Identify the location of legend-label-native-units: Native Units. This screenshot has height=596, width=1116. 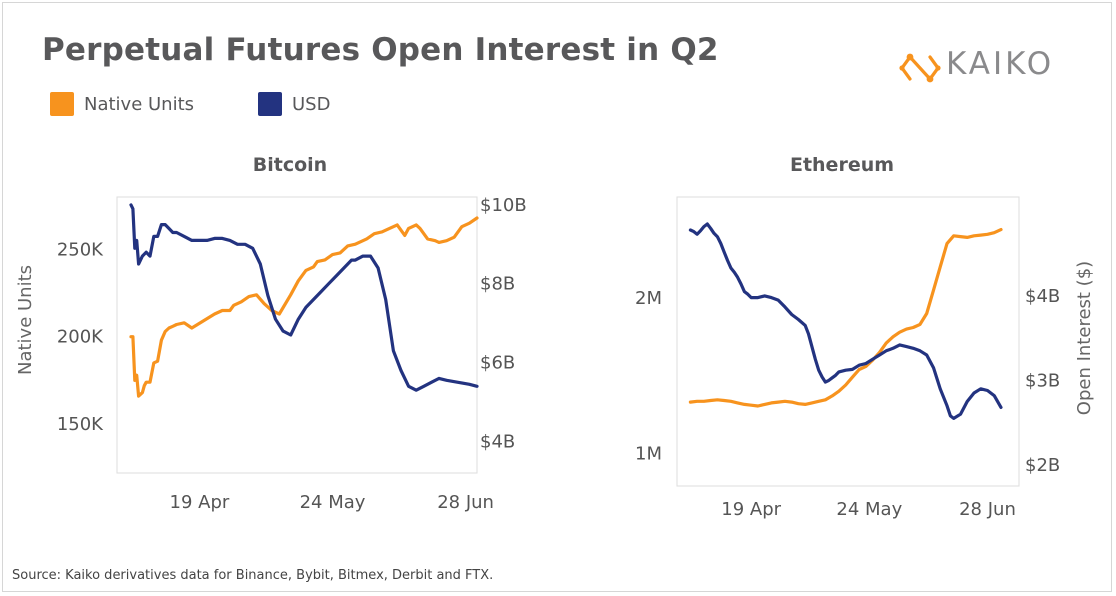
(139, 104).